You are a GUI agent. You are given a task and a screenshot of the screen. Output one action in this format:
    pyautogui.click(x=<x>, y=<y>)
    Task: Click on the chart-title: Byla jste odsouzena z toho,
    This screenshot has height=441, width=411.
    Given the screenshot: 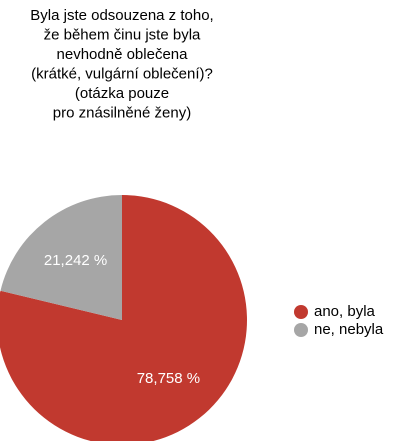 What is the action you would take?
    pyautogui.click(x=121, y=15)
    